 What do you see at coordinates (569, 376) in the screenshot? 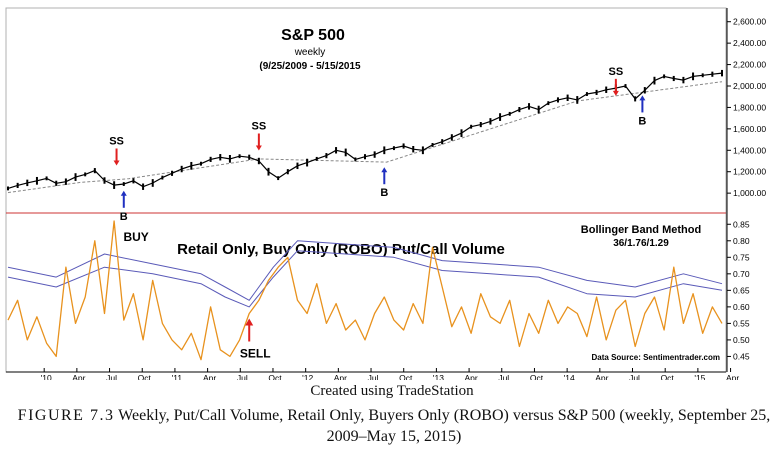
I see `x-tick-label: '14` at bounding box center [569, 376].